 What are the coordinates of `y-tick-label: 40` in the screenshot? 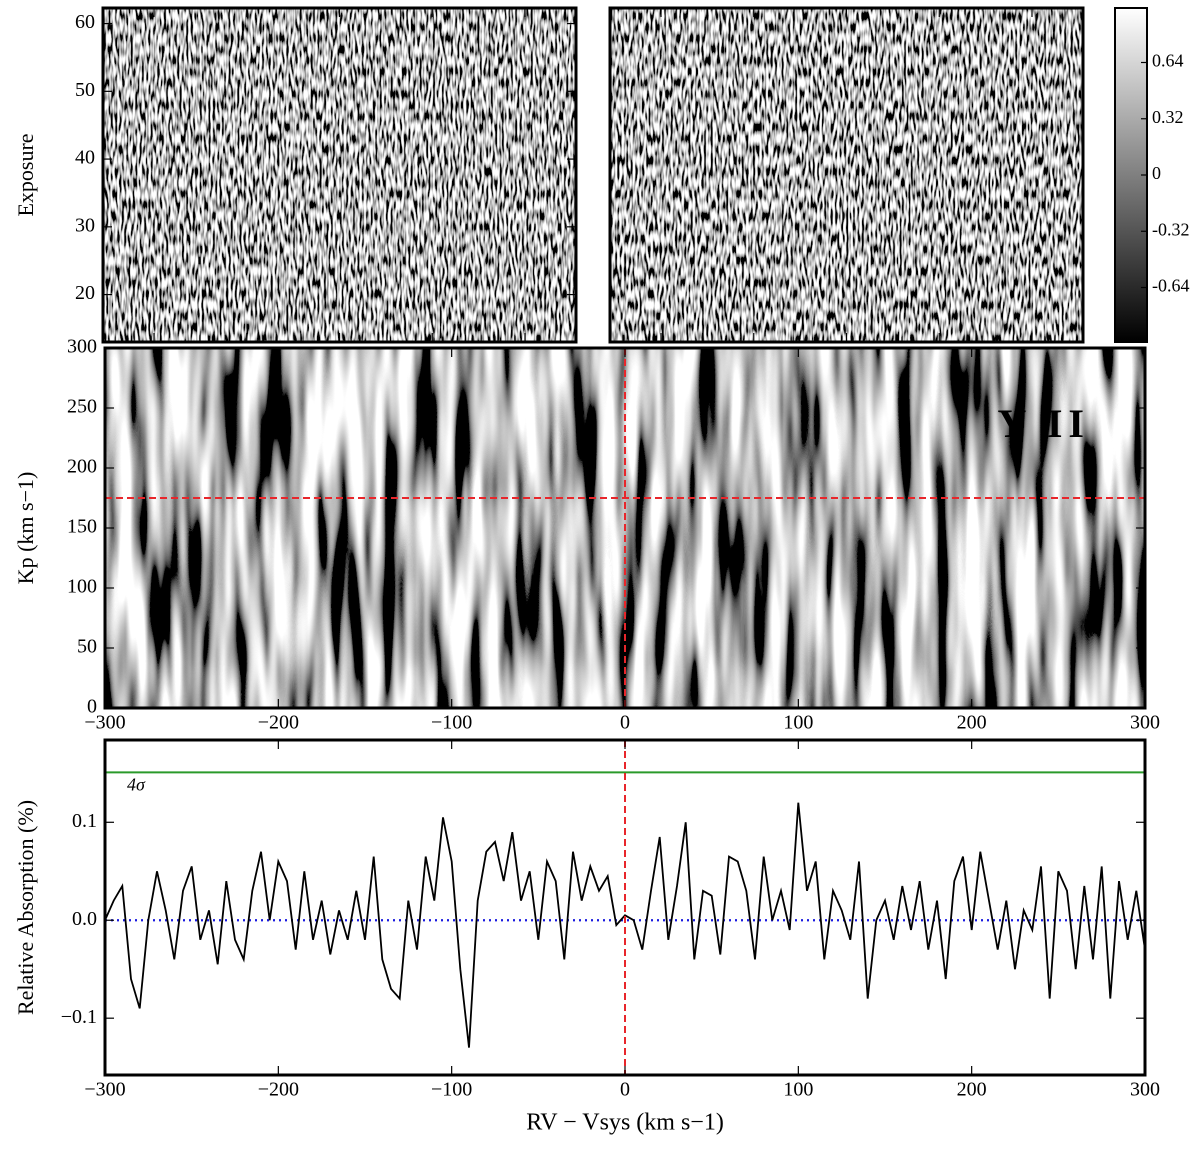 It's located at (85, 158).